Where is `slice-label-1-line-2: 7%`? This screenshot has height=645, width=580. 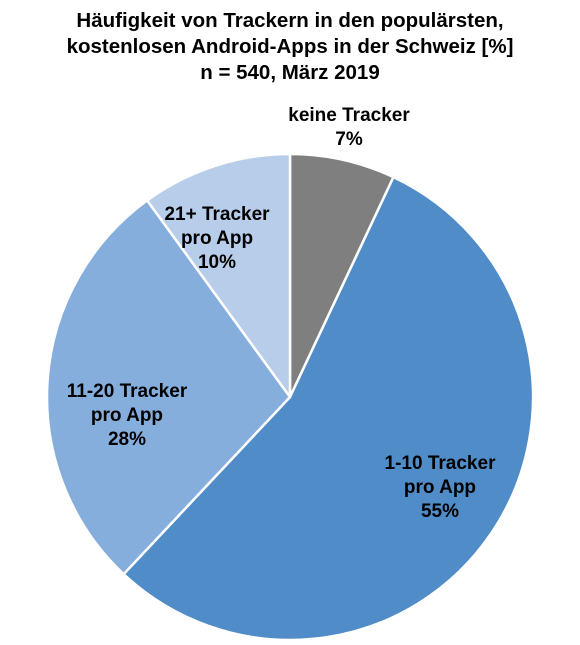
slice-label-1-line-2: 7% is located at coordinates (349, 139).